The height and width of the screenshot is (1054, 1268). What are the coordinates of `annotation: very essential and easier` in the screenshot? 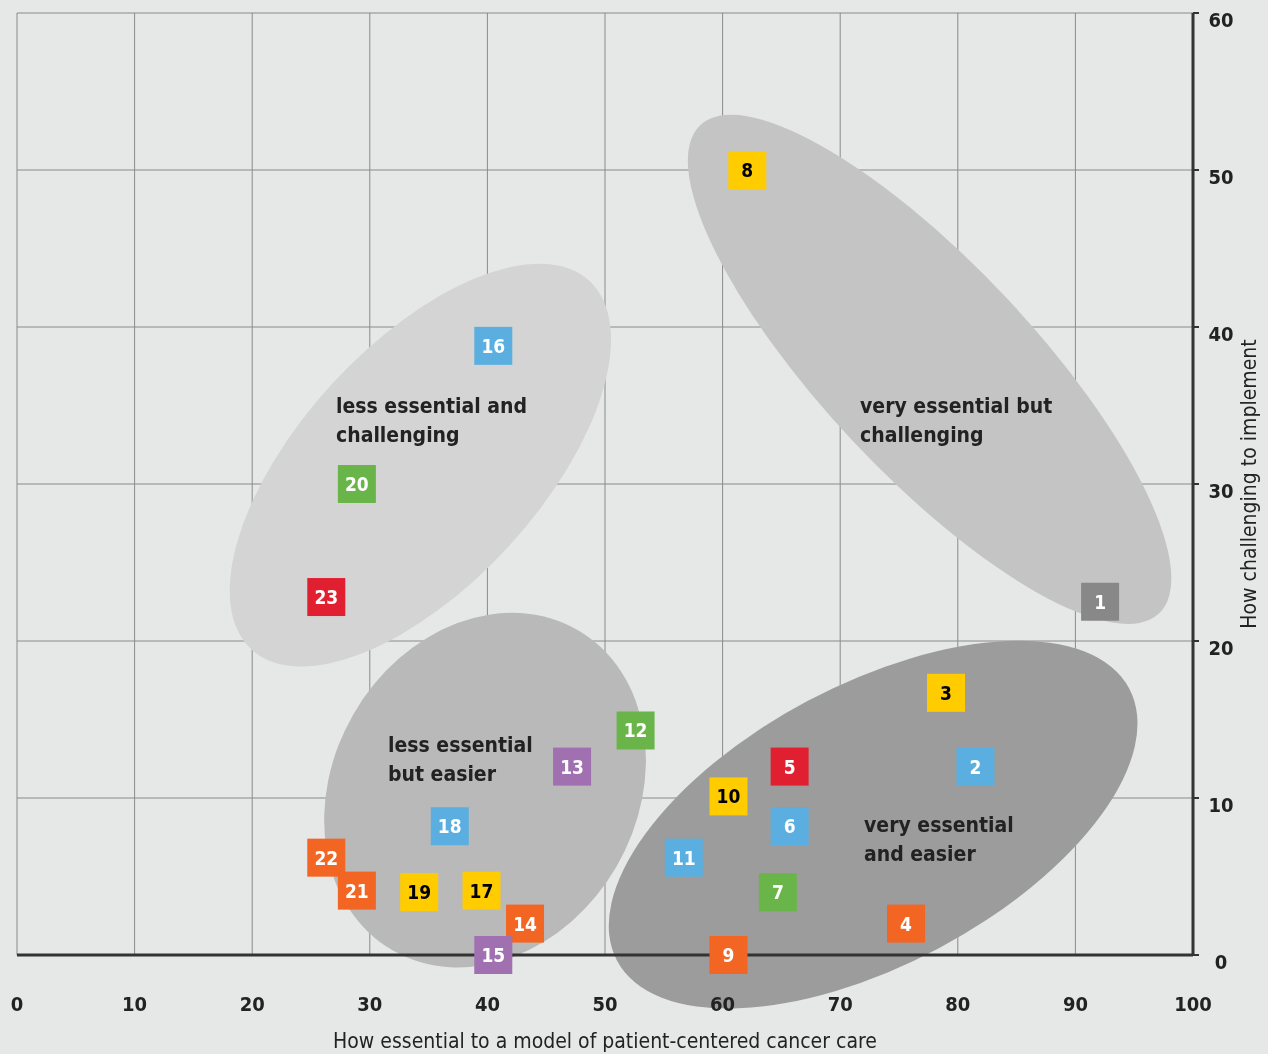 It's located at (939, 839).